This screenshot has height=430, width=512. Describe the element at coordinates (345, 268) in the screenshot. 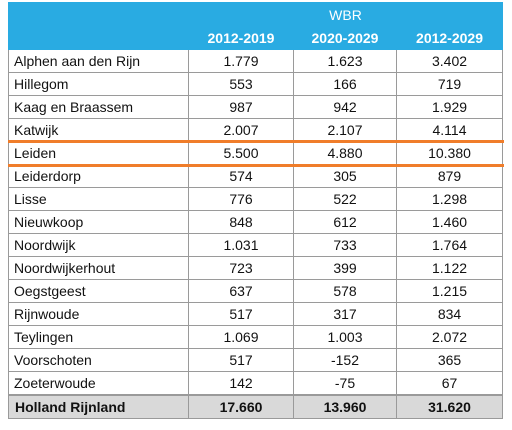

I see `value-2020-2029: 399` at that location.